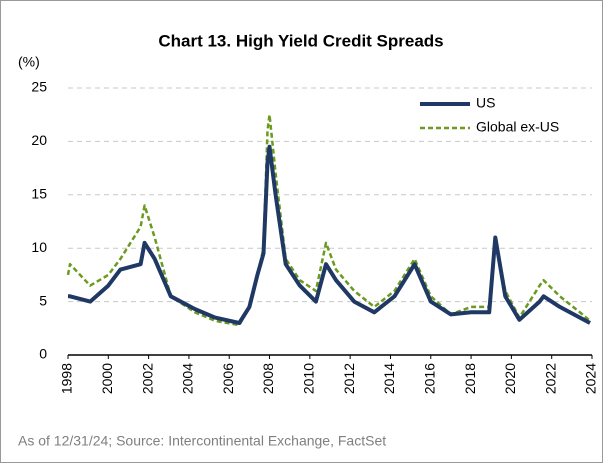  Describe the element at coordinates (29, 62) in the screenshot. I see `y-axis-label: (%)` at that location.